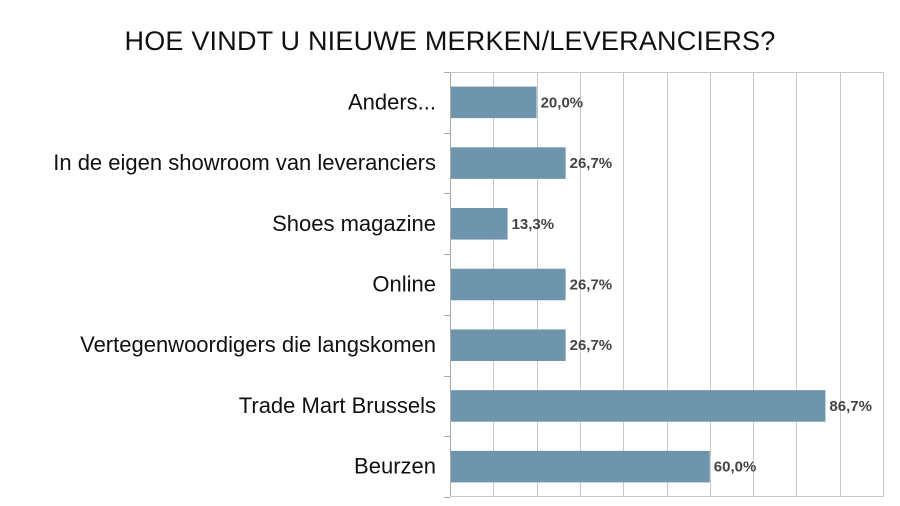 Image resolution: width=900 pixels, height=506 pixels. What do you see at coordinates (562, 102) in the screenshot?
I see `data-label: 20,0%` at bounding box center [562, 102].